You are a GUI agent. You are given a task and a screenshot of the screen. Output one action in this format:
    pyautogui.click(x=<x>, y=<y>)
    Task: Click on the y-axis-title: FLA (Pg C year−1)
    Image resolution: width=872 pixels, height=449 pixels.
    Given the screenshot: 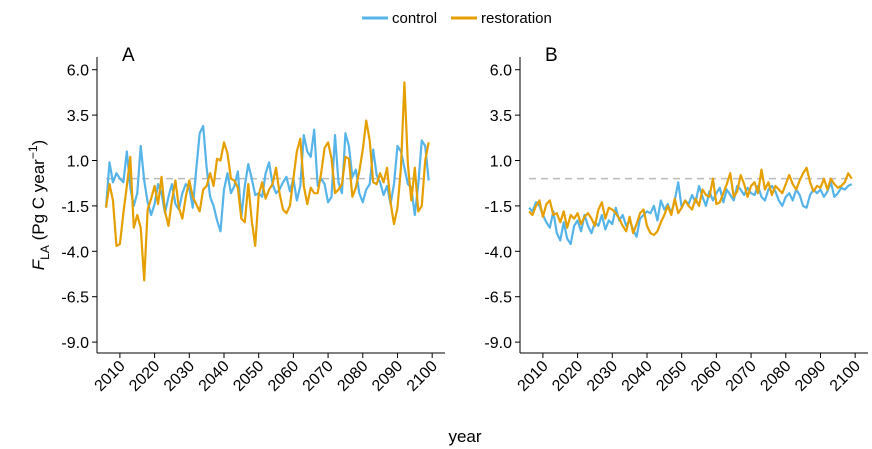 What is the action you would take?
    pyautogui.click(x=39, y=205)
    